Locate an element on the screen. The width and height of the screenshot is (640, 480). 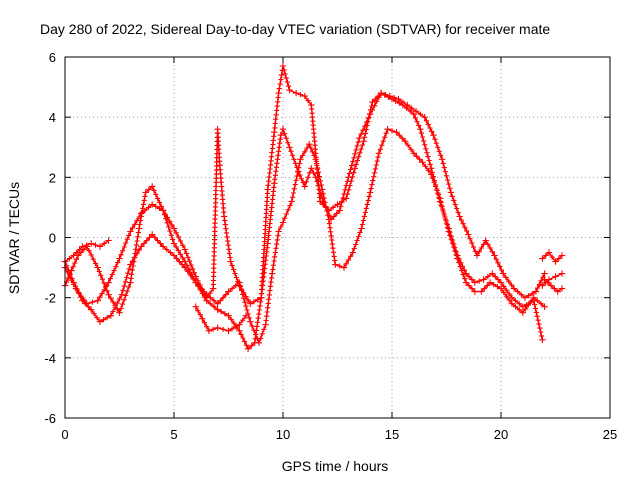
y-axis-label: SDTVAR / TECUs is located at coordinates (14, 238).